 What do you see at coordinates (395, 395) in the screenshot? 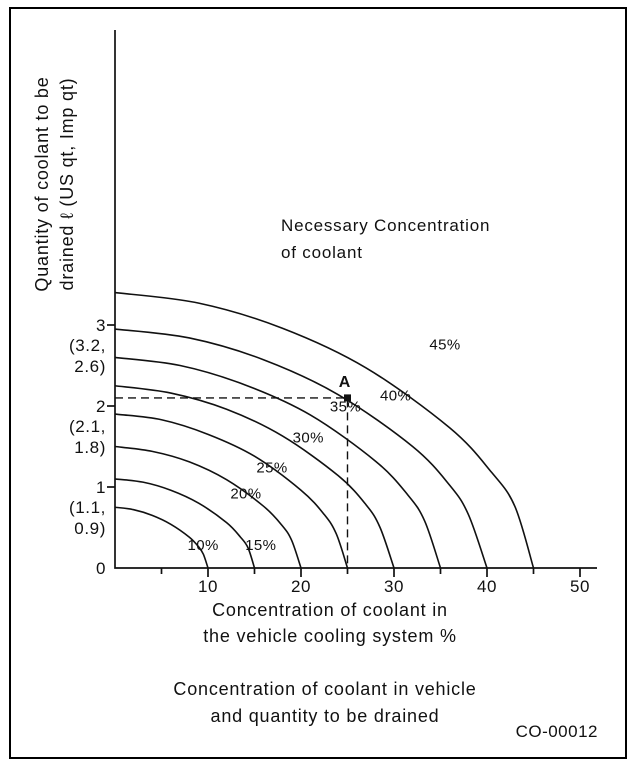
I see `curve-label-40pct: 40%` at bounding box center [395, 395].